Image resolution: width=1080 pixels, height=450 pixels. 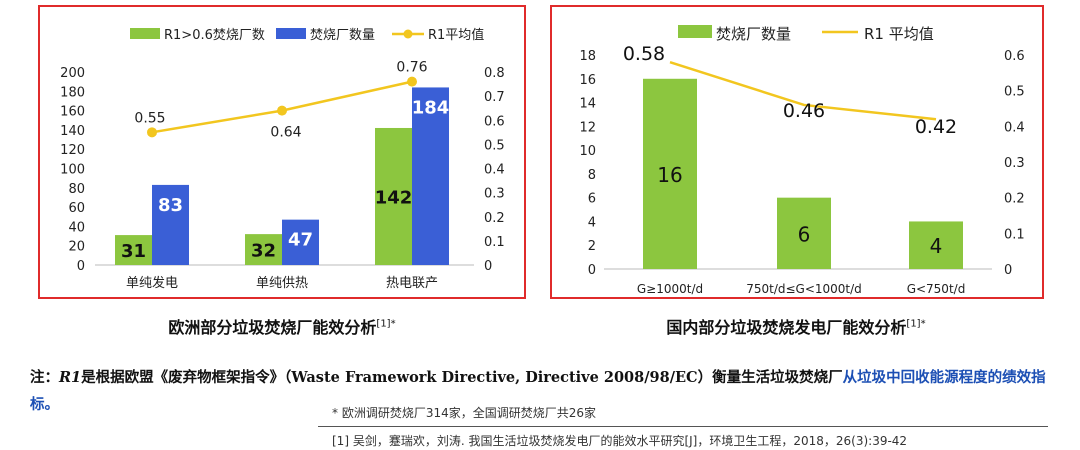 What do you see at coordinates (282, 283) in the screenshot?
I see `category-label: 单纯供热` at bounding box center [282, 283].